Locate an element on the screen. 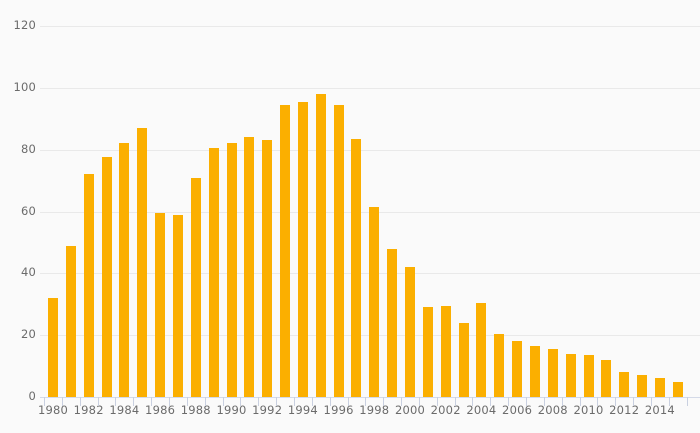 The height and width of the screenshot is (433, 700). x-axis-tick-label: 1980 is located at coordinates (53, 410).